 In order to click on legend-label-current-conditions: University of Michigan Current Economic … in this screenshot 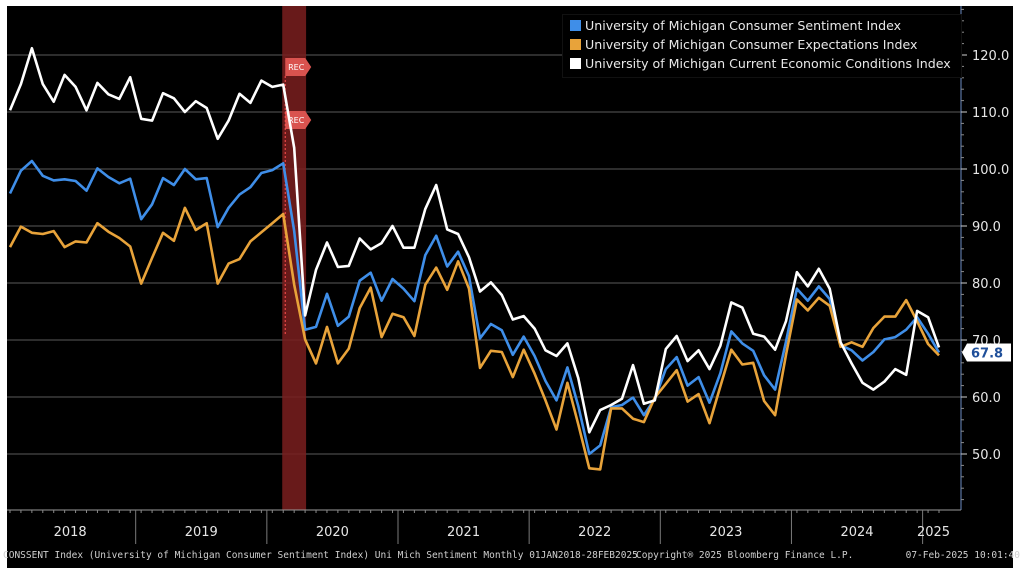, I will do `click(768, 63)`.